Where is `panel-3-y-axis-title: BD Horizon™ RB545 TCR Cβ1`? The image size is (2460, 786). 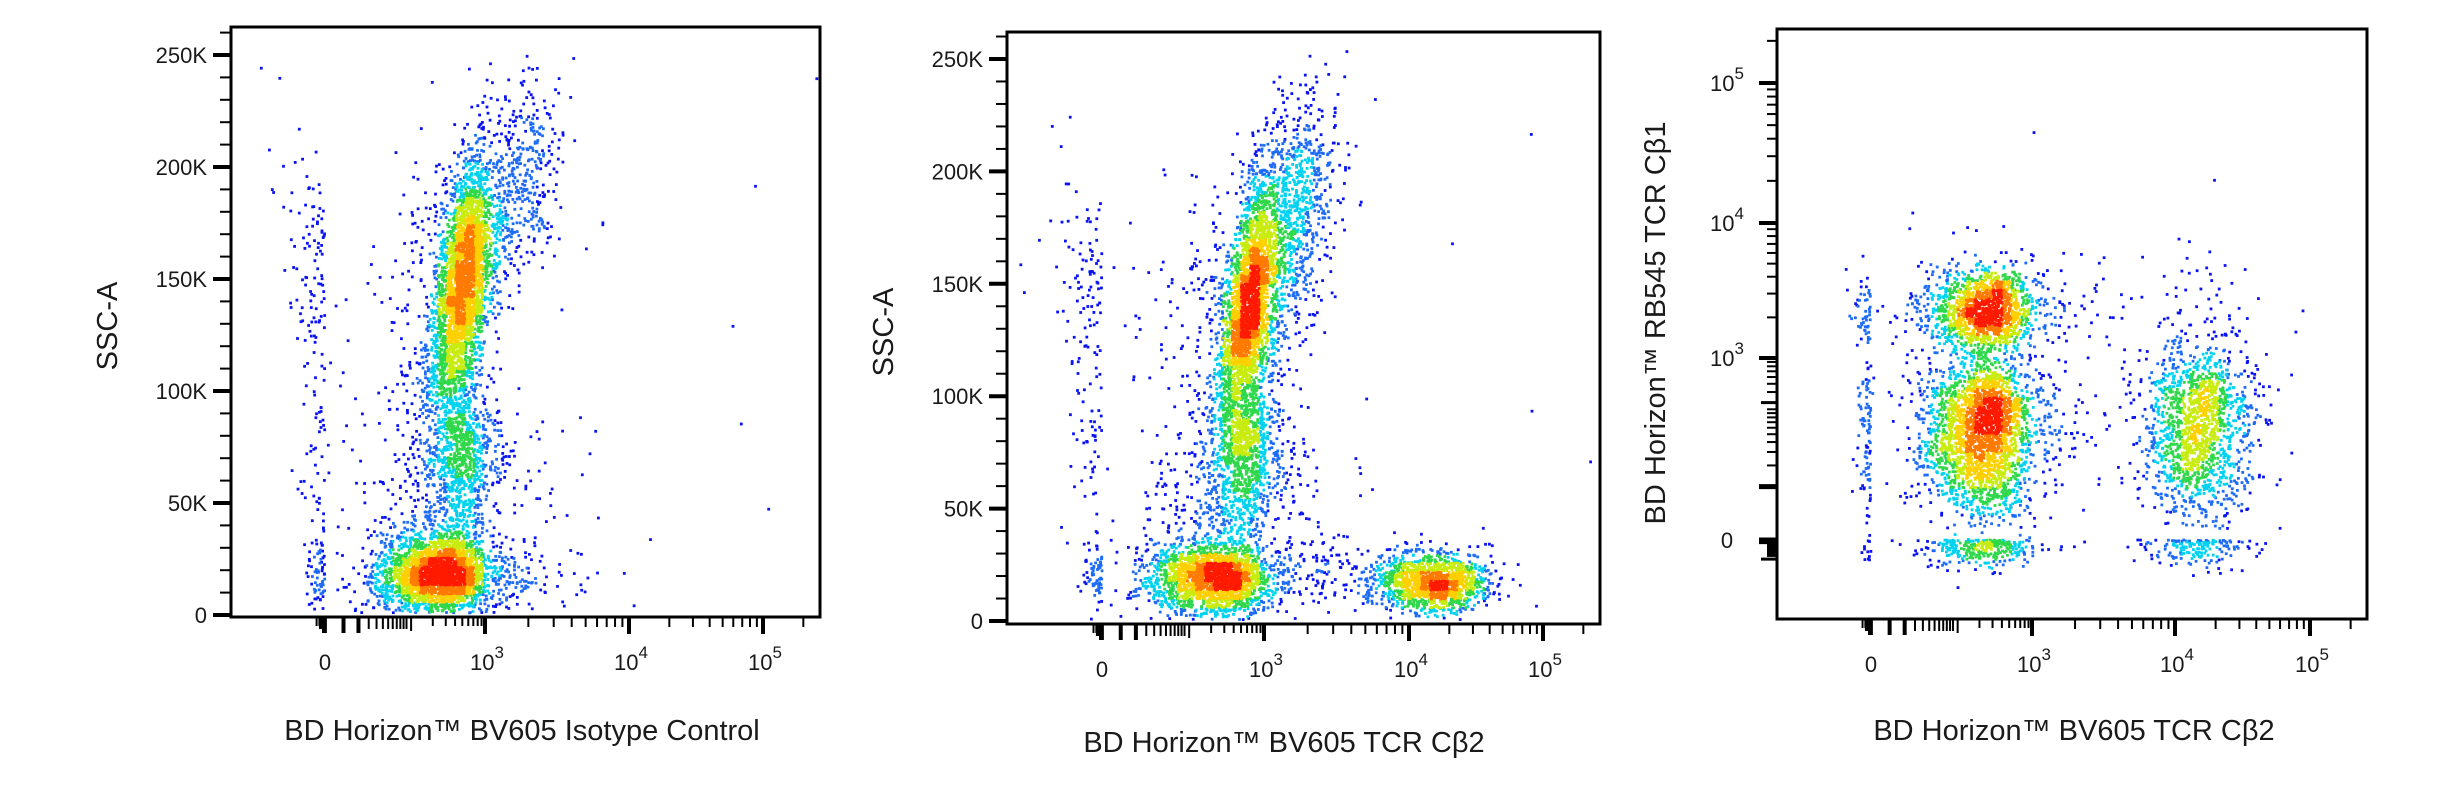
panel-3-y-axis-title: BD Horizon™ RB545 TCR Cβ1 is located at coordinates (1656, 323).